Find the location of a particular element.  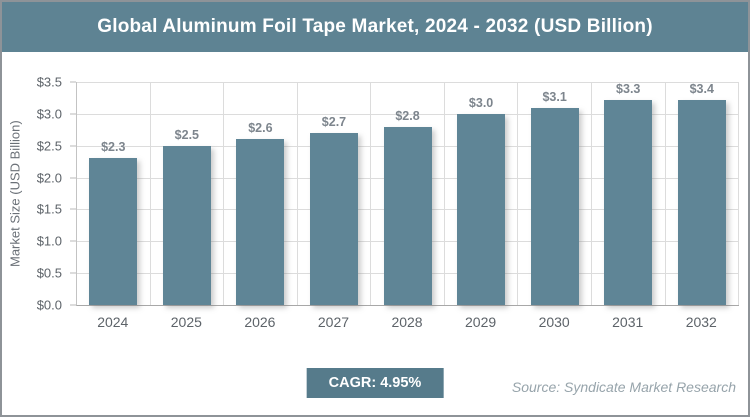

bar-group: $3.4 is located at coordinates (703, 193).